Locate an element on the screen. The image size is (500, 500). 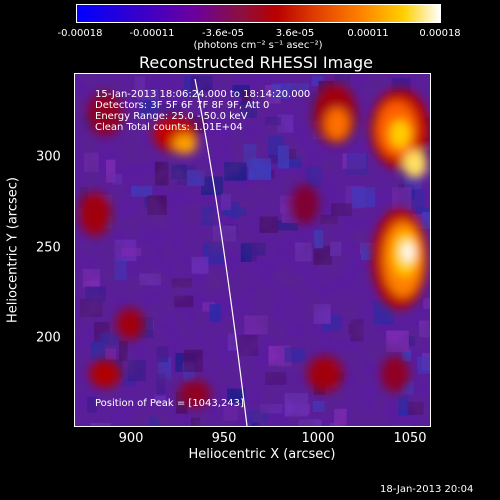
colorbar-units: (photons cm⁻² s⁻¹ asec⁻²) is located at coordinates (258, 45).